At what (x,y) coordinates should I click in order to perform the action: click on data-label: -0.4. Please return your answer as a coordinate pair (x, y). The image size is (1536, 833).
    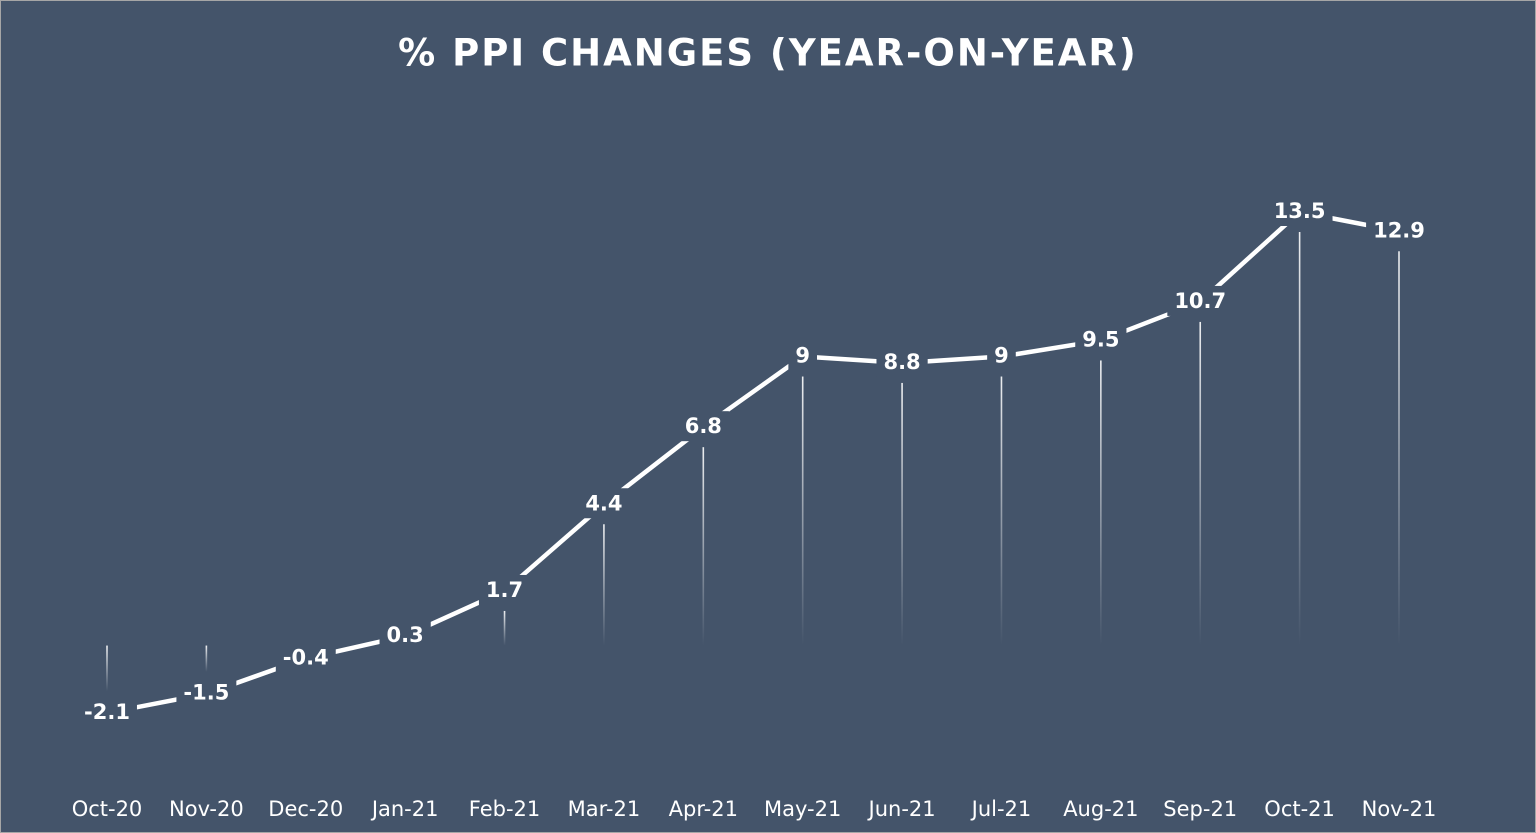
    Looking at the image, I should click on (306, 657).